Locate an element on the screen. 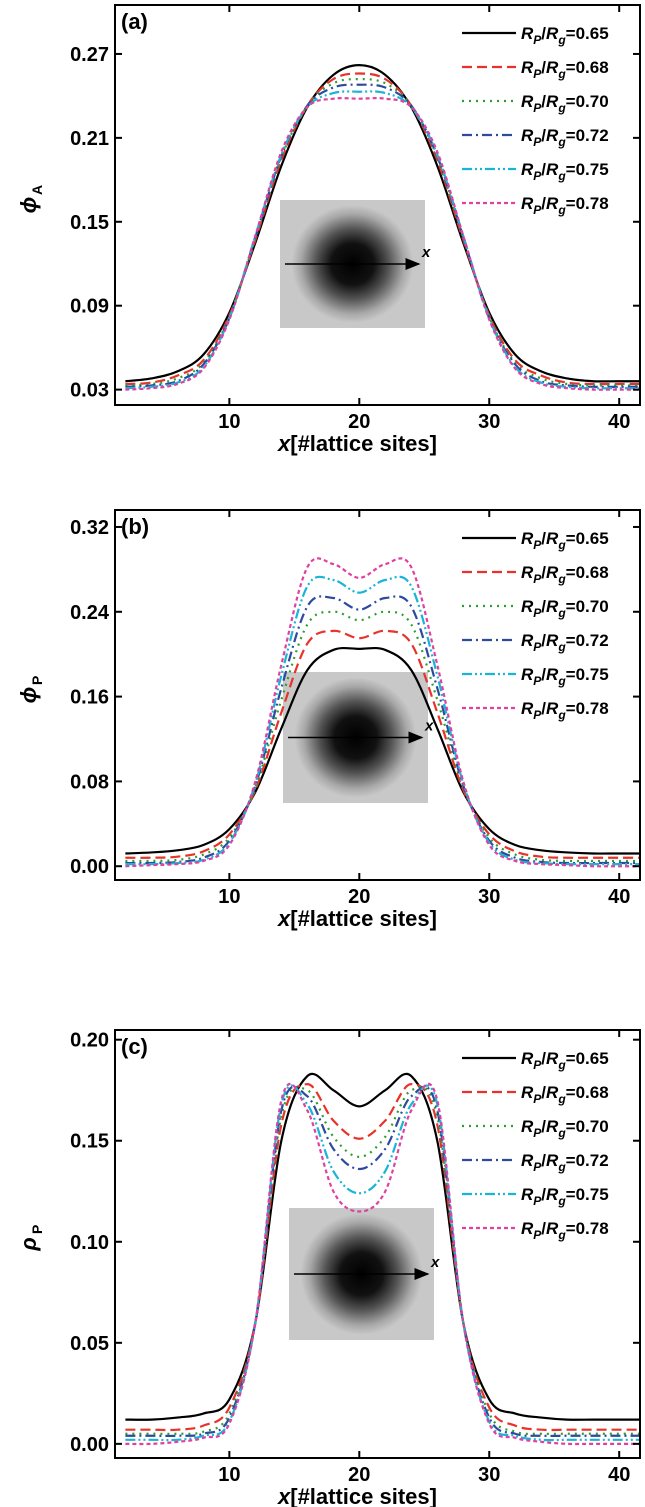 The height and width of the screenshot is (1507, 645). y-tick-label: 0.32 is located at coordinates (89, 528).